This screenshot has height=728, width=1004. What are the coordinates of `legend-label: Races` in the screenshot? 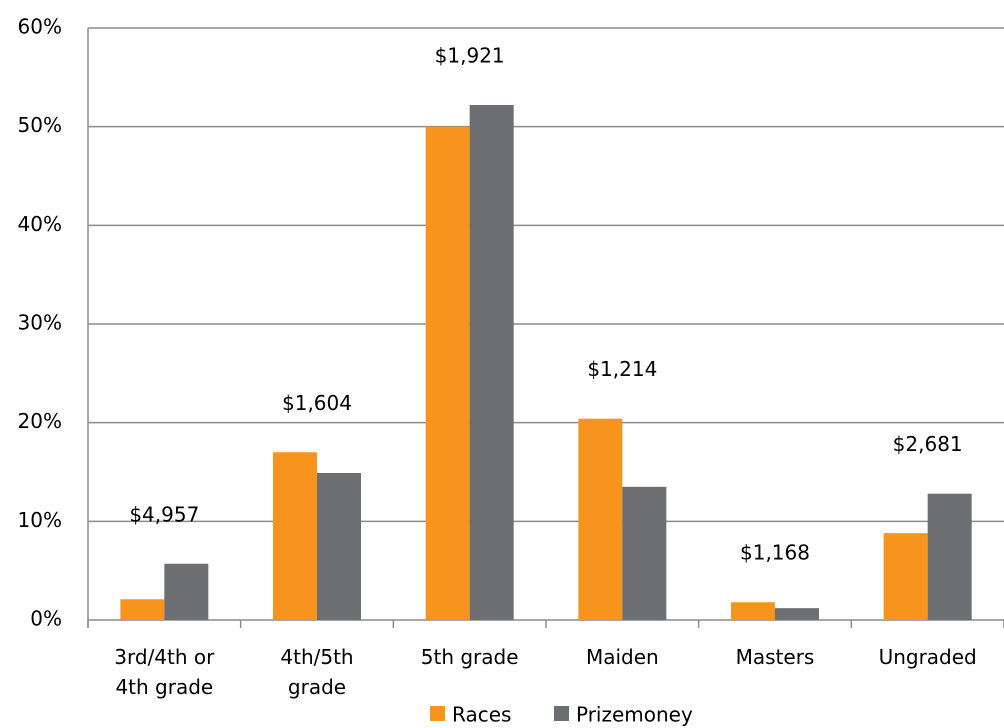 It's located at (481, 715).